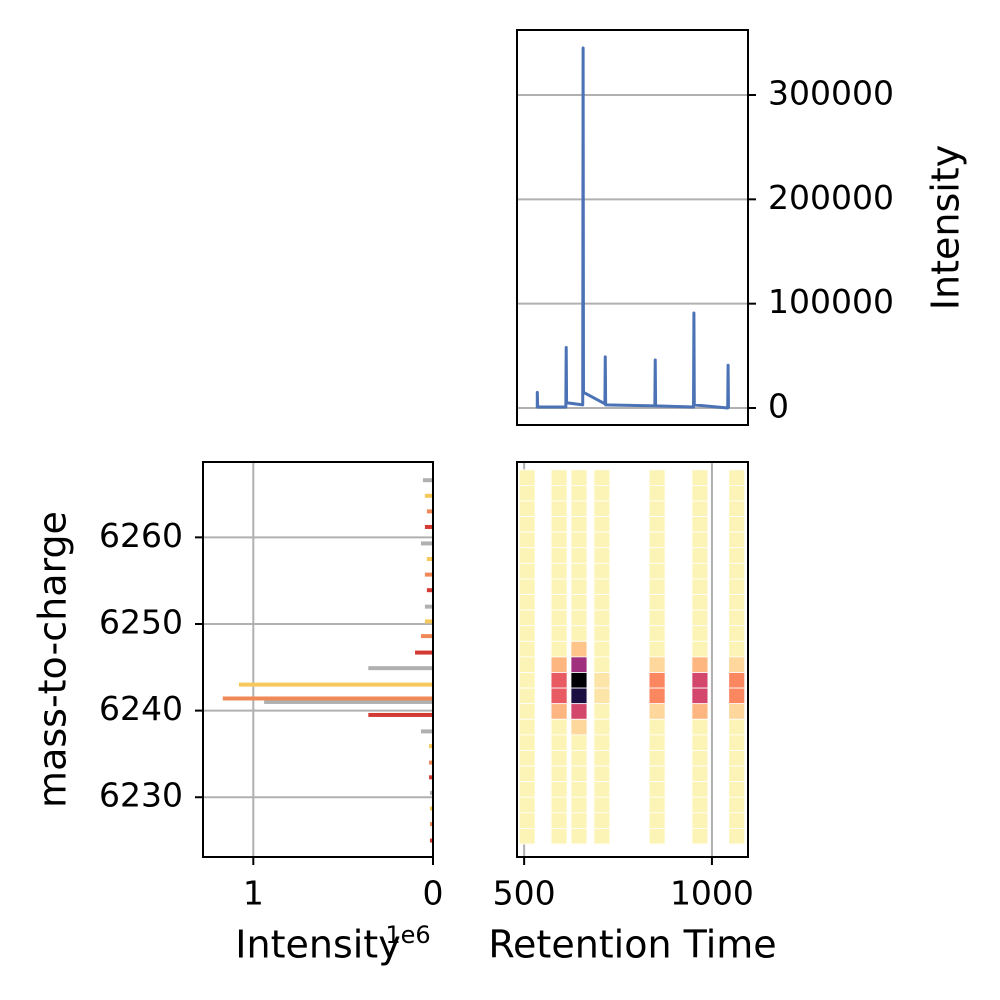  I want to click on x-axis-label: Intensity, so click(317, 945).